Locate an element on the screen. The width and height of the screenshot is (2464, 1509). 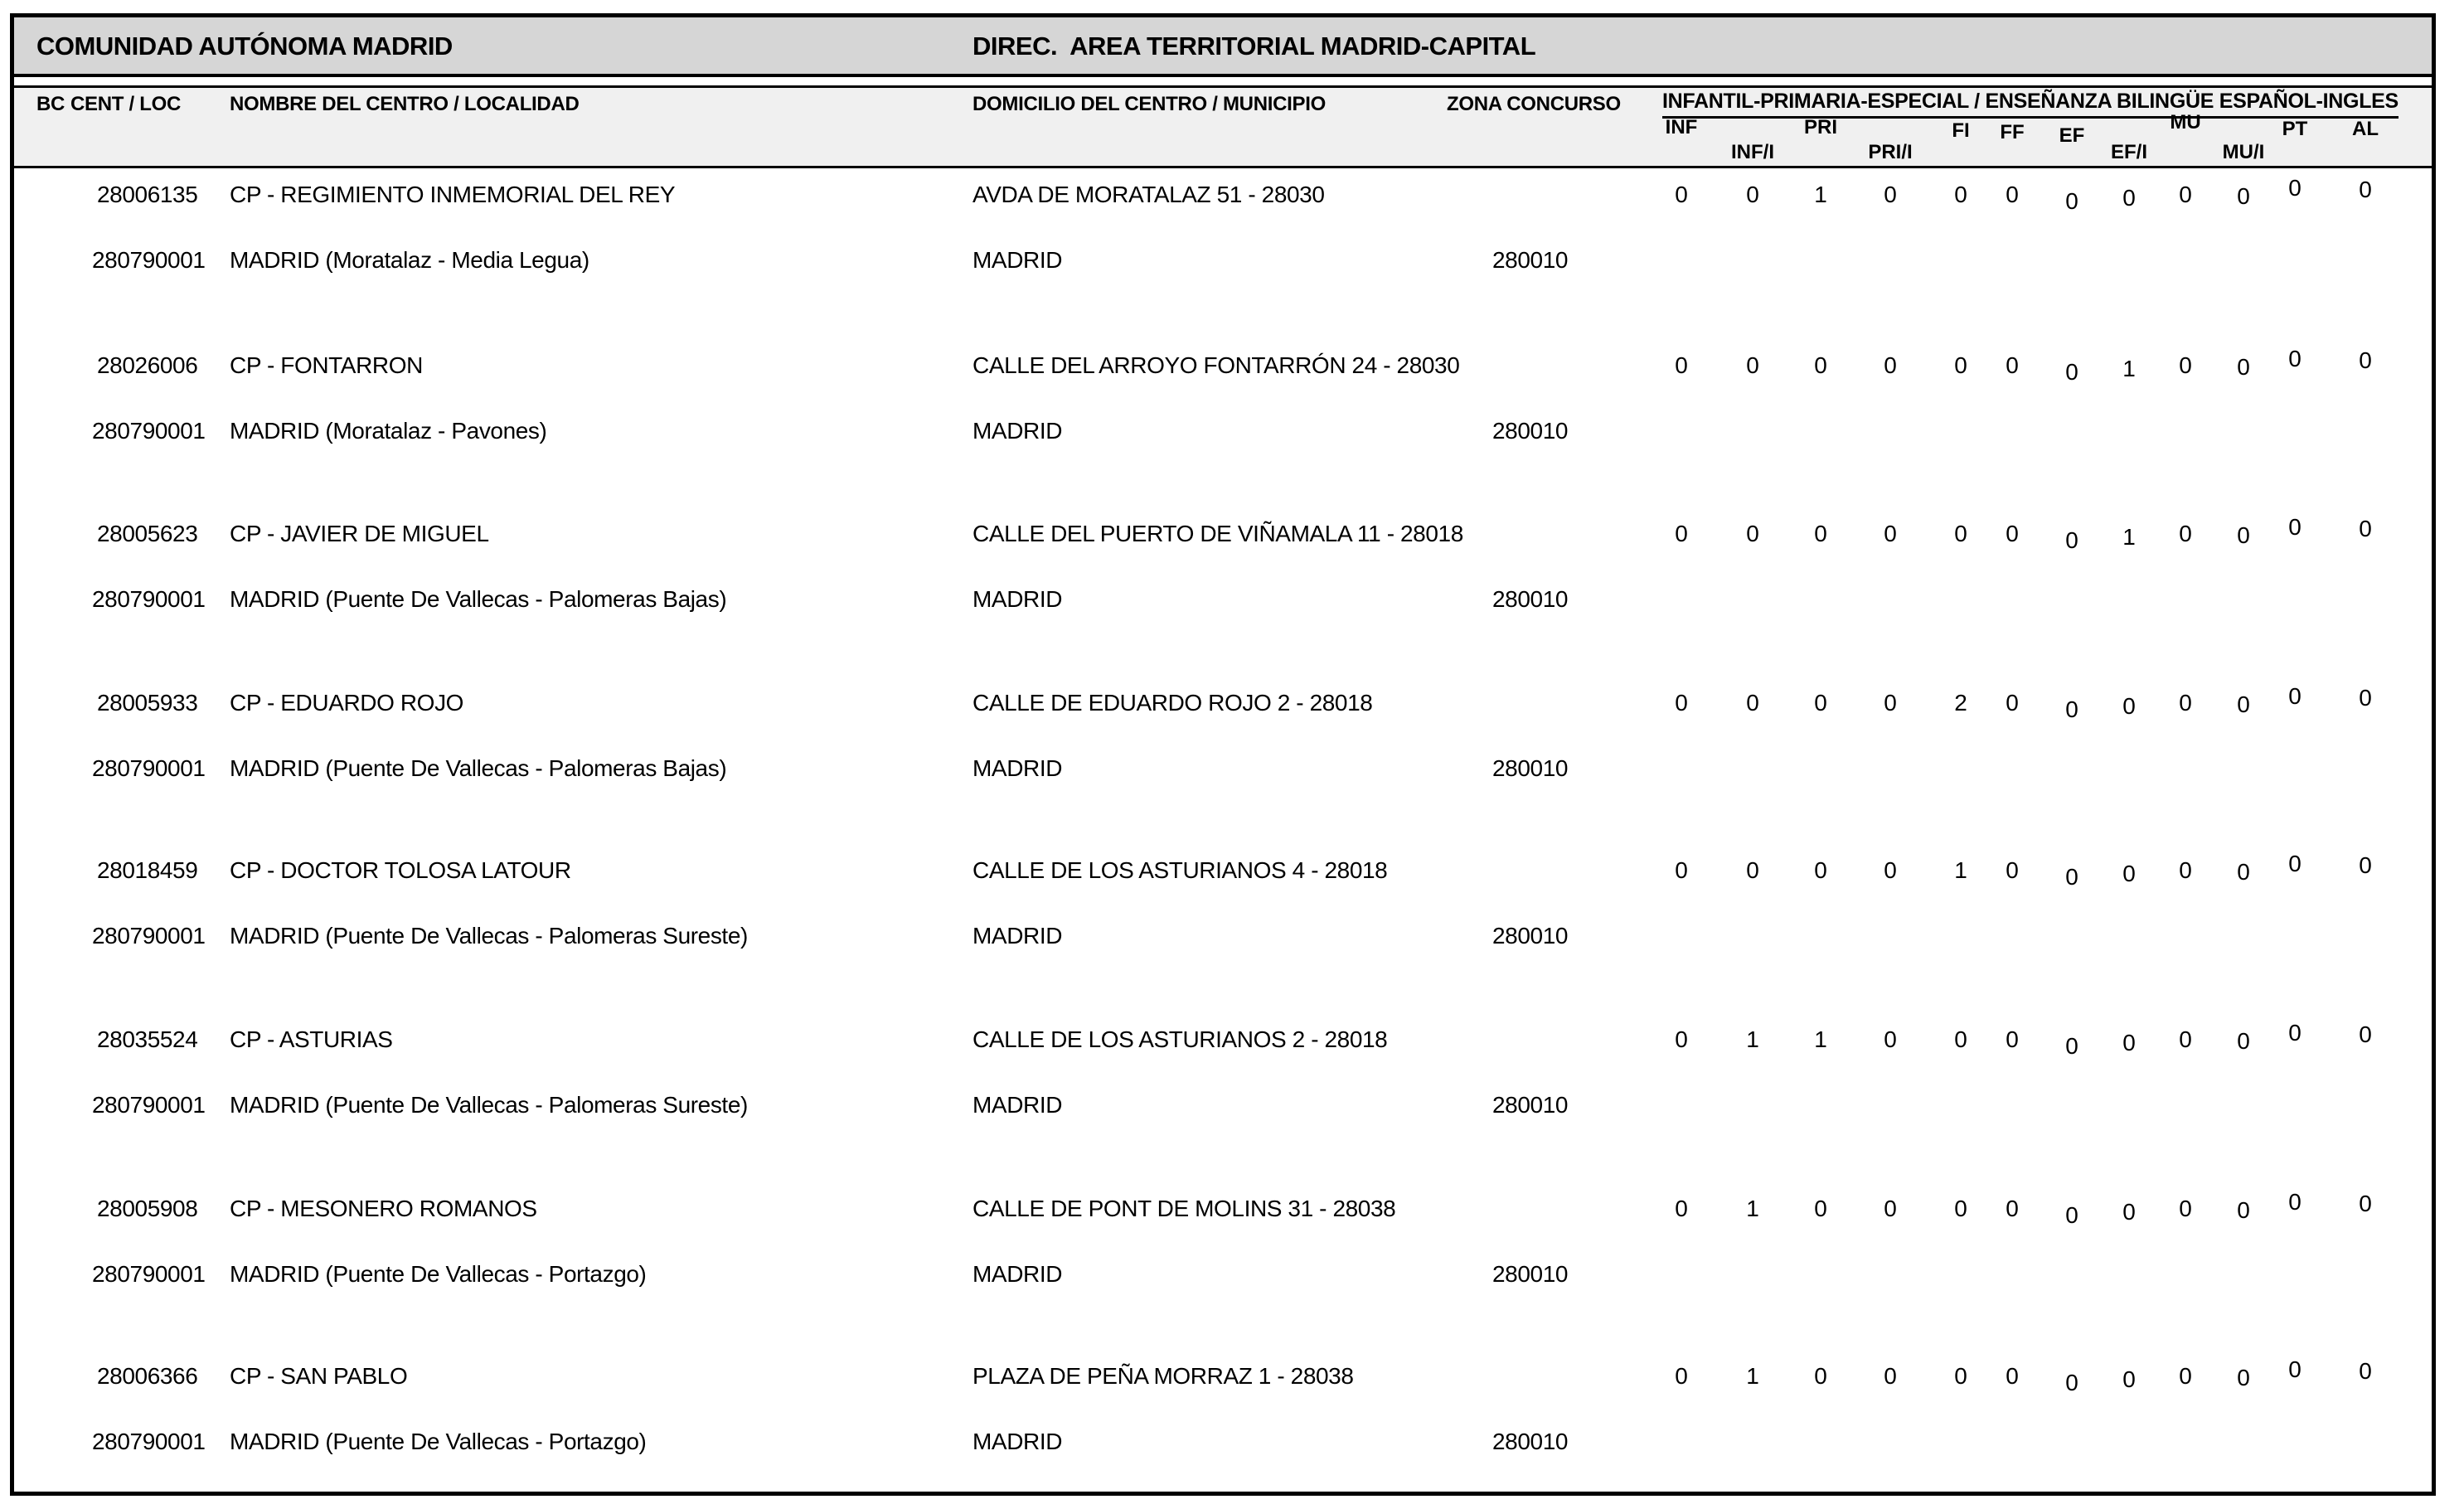
col-header-zona-concurso: ZONA CONCURSO is located at coordinates (1534, 104).